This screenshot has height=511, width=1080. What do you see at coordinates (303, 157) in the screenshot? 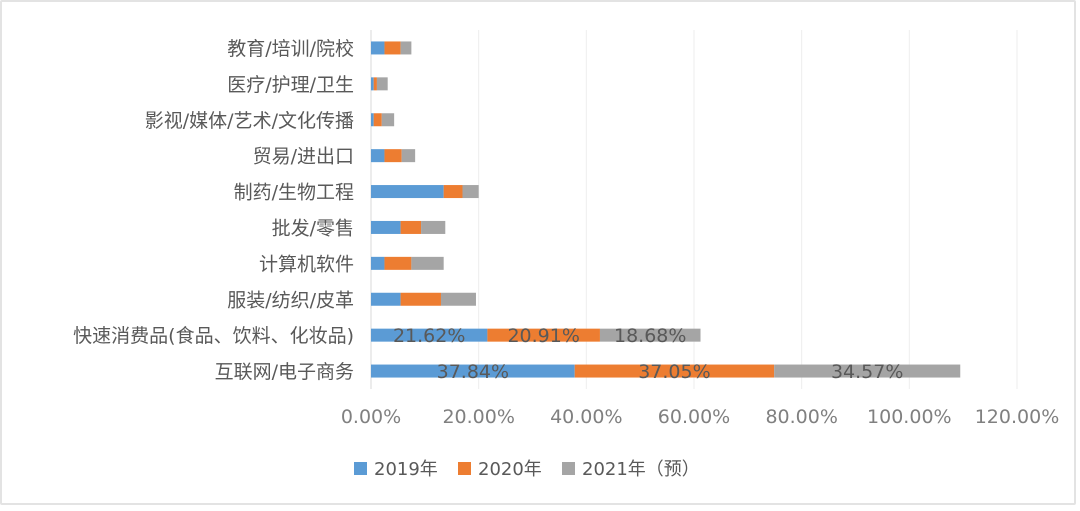
I see `category-label: 贸易/进出口` at bounding box center [303, 157].